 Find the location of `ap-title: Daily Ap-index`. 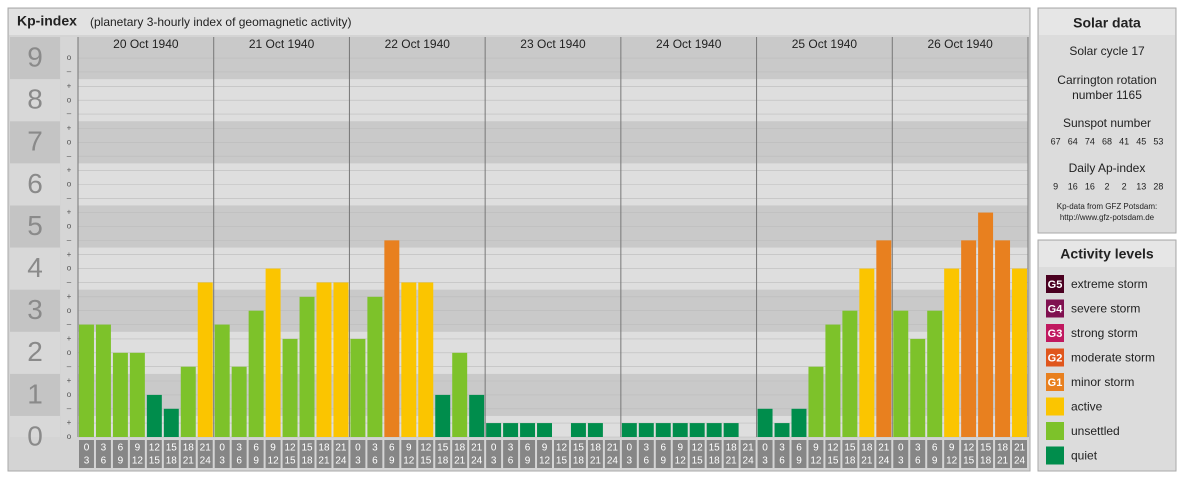

ap-title: Daily Ap-index is located at coordinates (1107, 168).